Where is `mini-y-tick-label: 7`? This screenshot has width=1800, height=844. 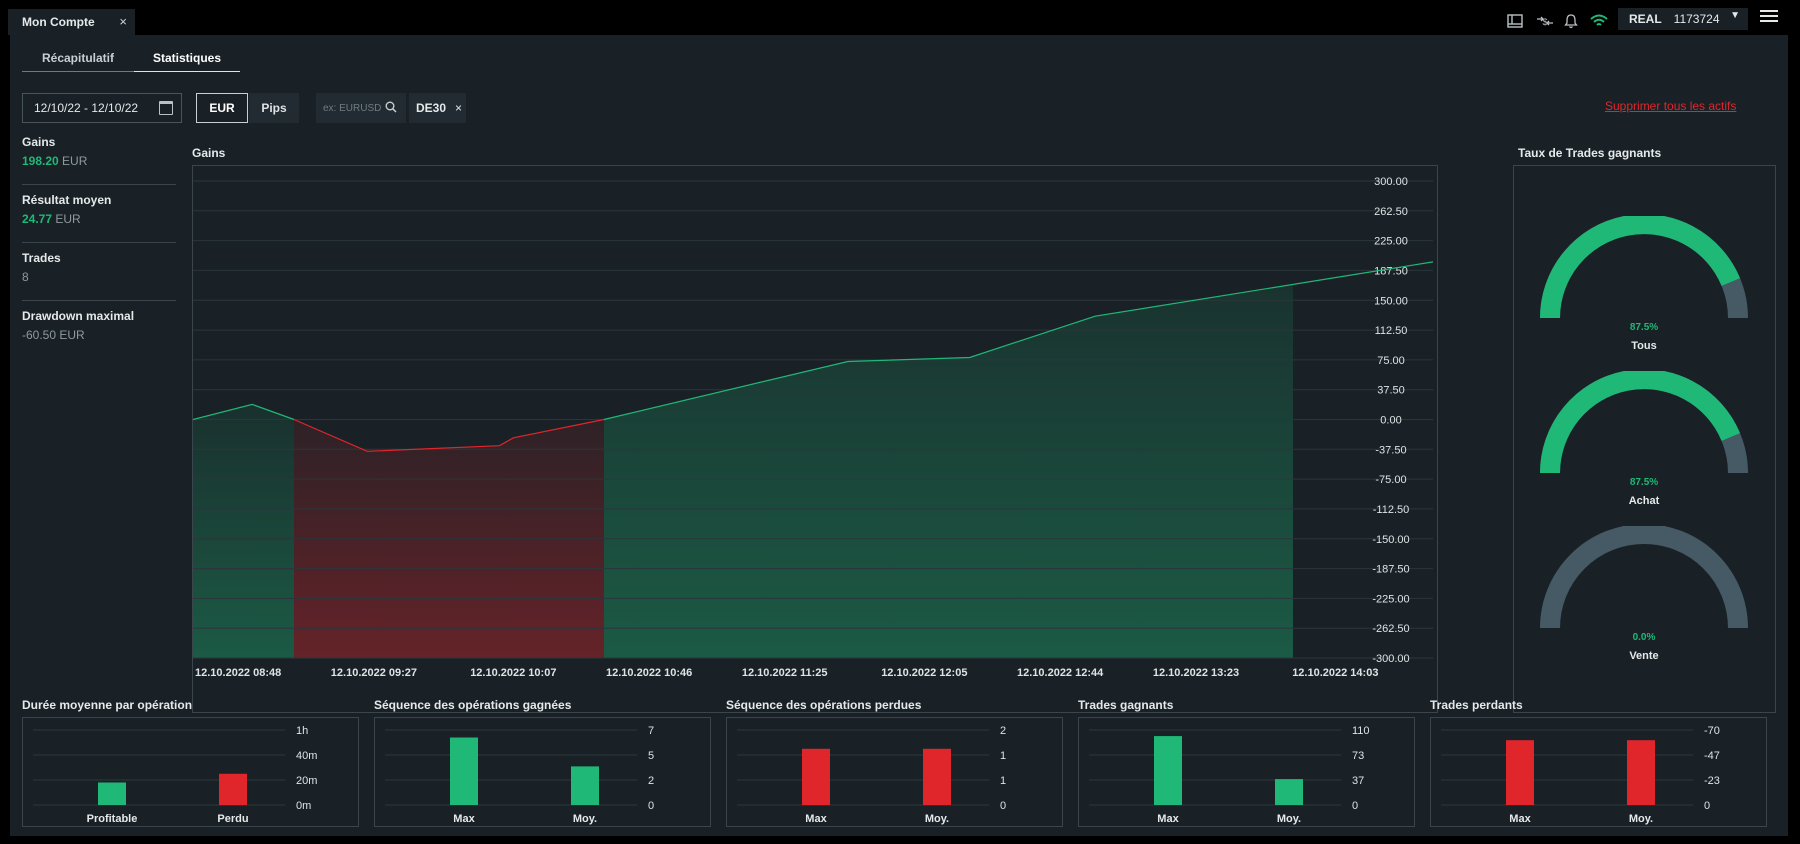
mini-y-tick-label: 7 is located at coordinates (651, 731).